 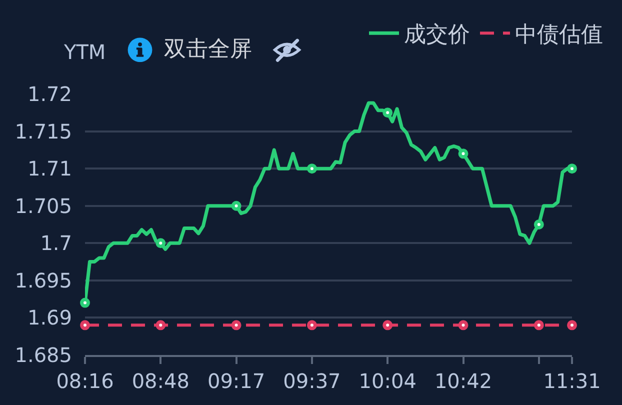 I want to click on x-tick-label: 11:31, so click(x=572, y=381).